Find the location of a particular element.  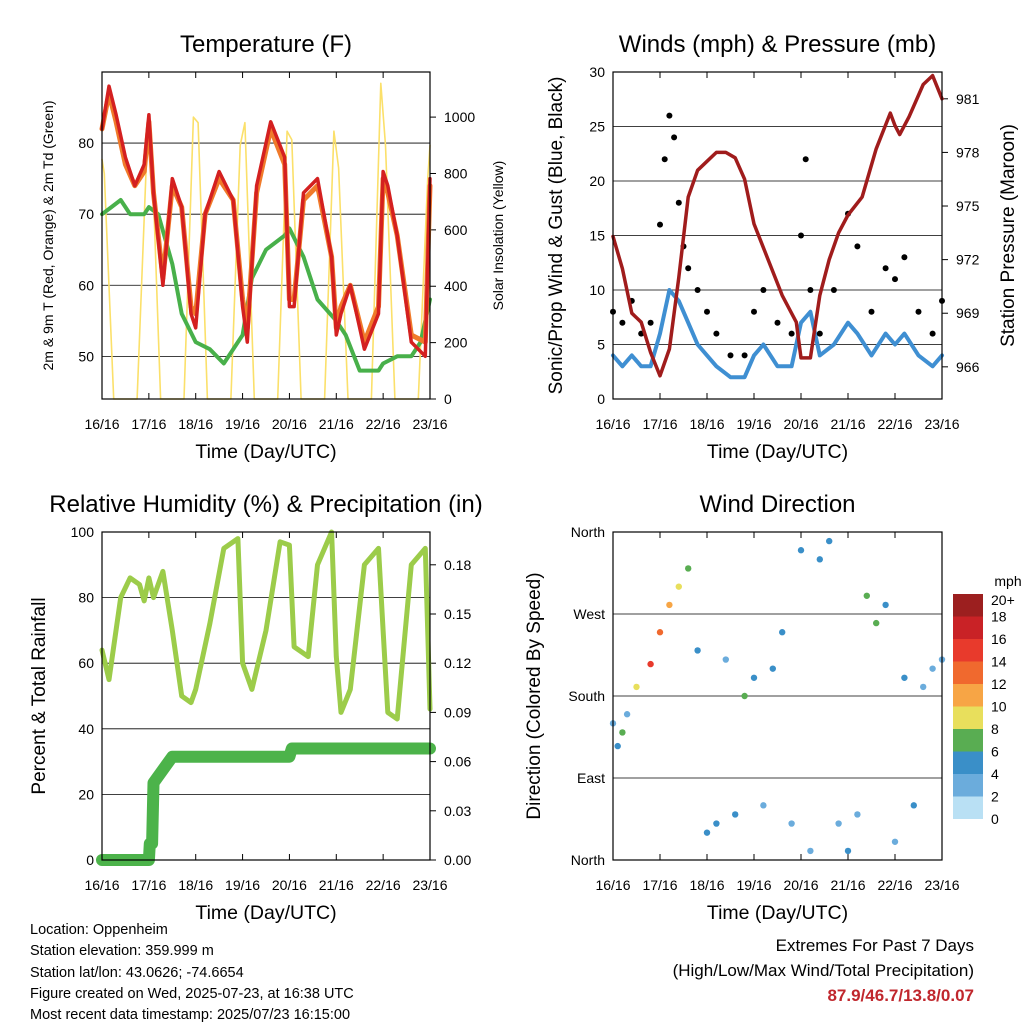

y-tick-label: South is located at coordinates (586, 696).